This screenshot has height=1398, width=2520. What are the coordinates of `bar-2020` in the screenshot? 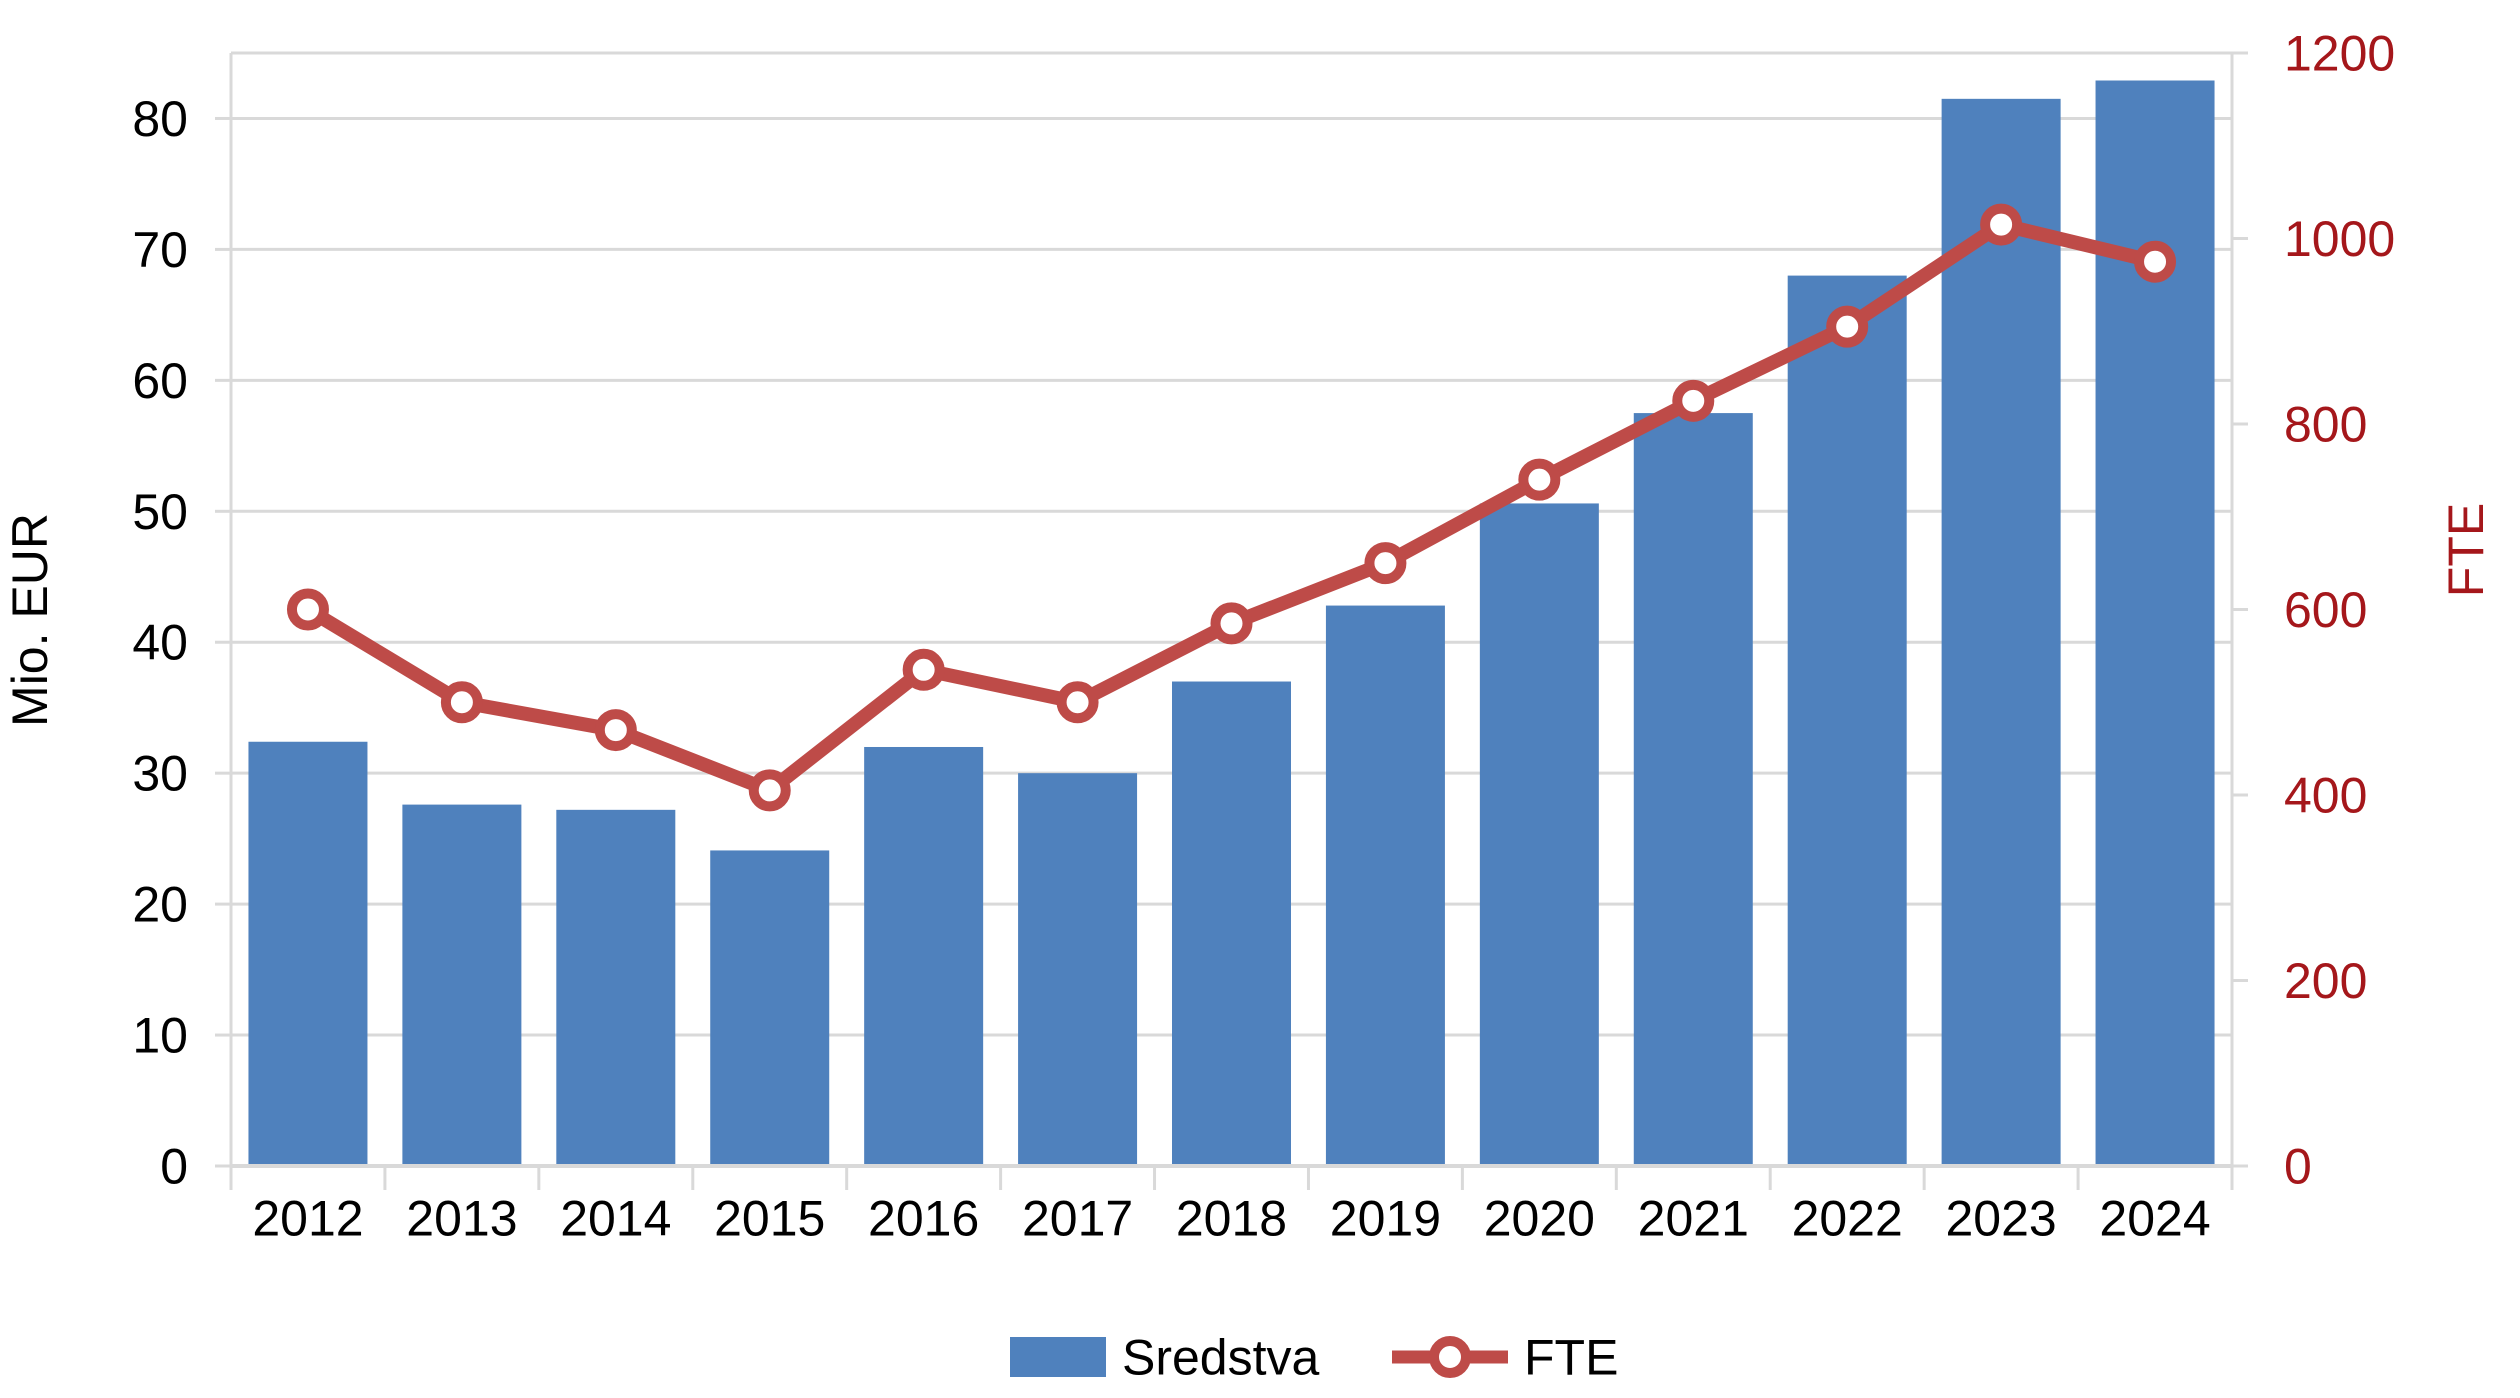 It's located at (1539, 835).